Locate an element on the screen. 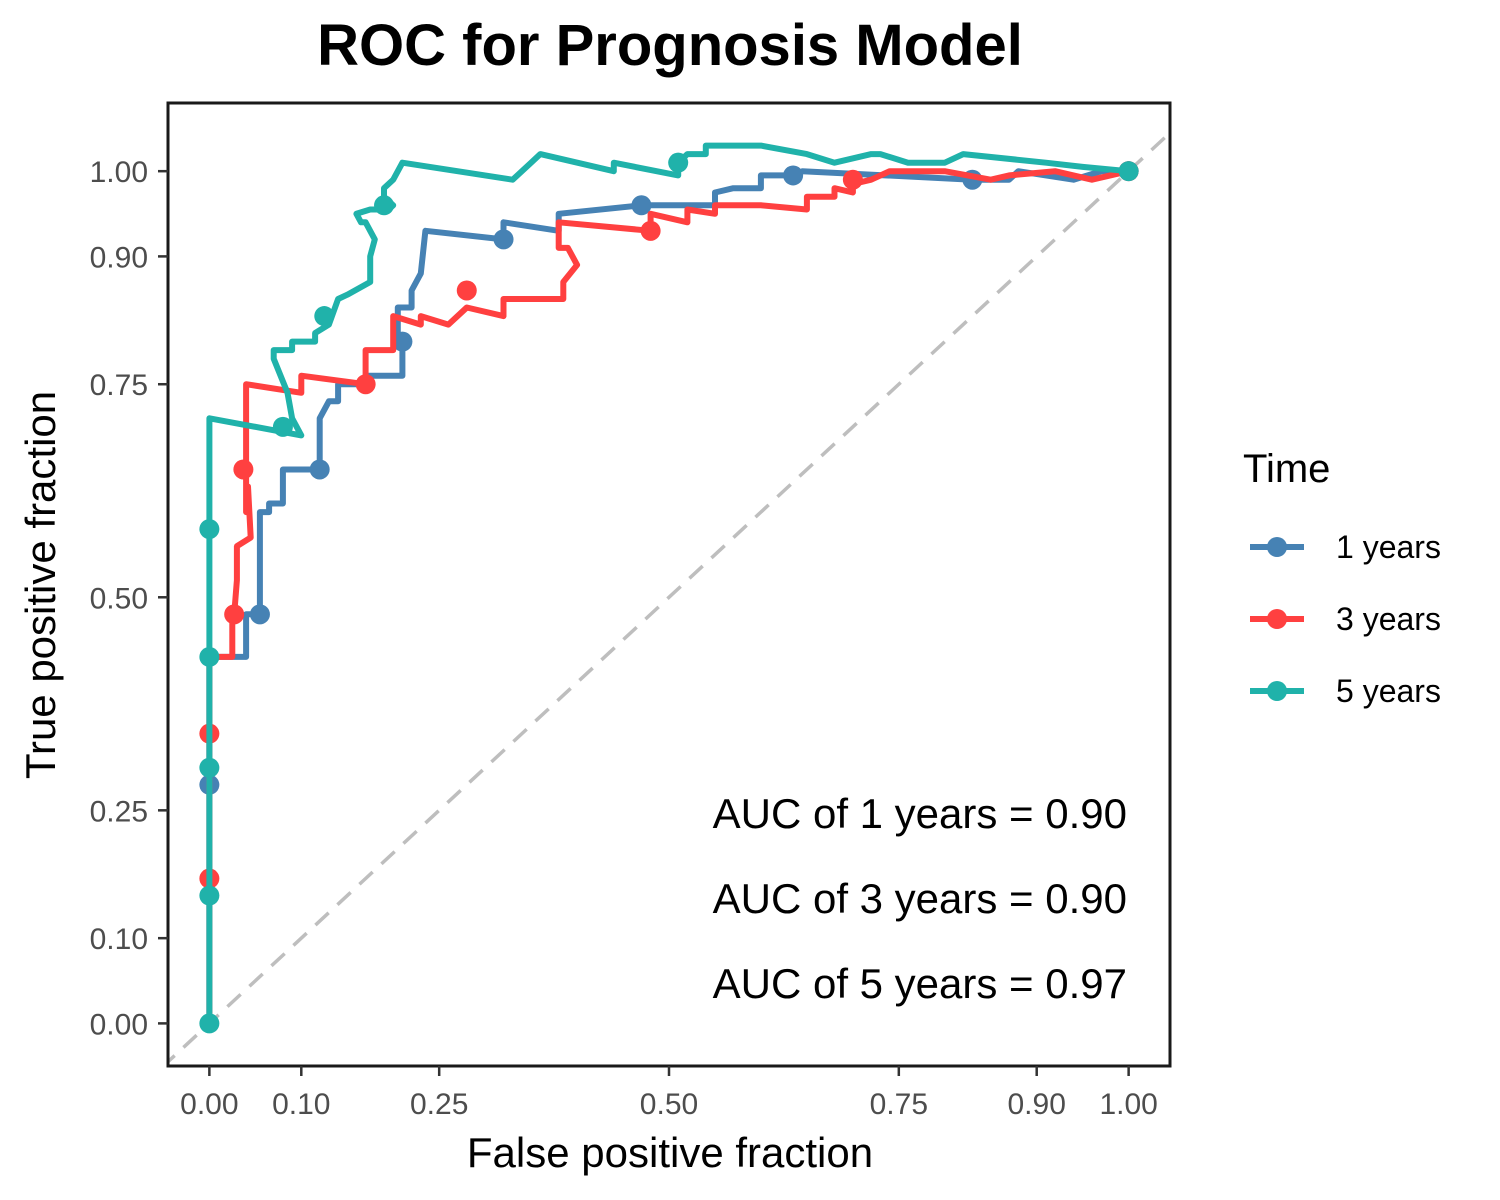  auc-annotation-3: AUC of 5 years = 0.97 is located at coordinates (920, 983).